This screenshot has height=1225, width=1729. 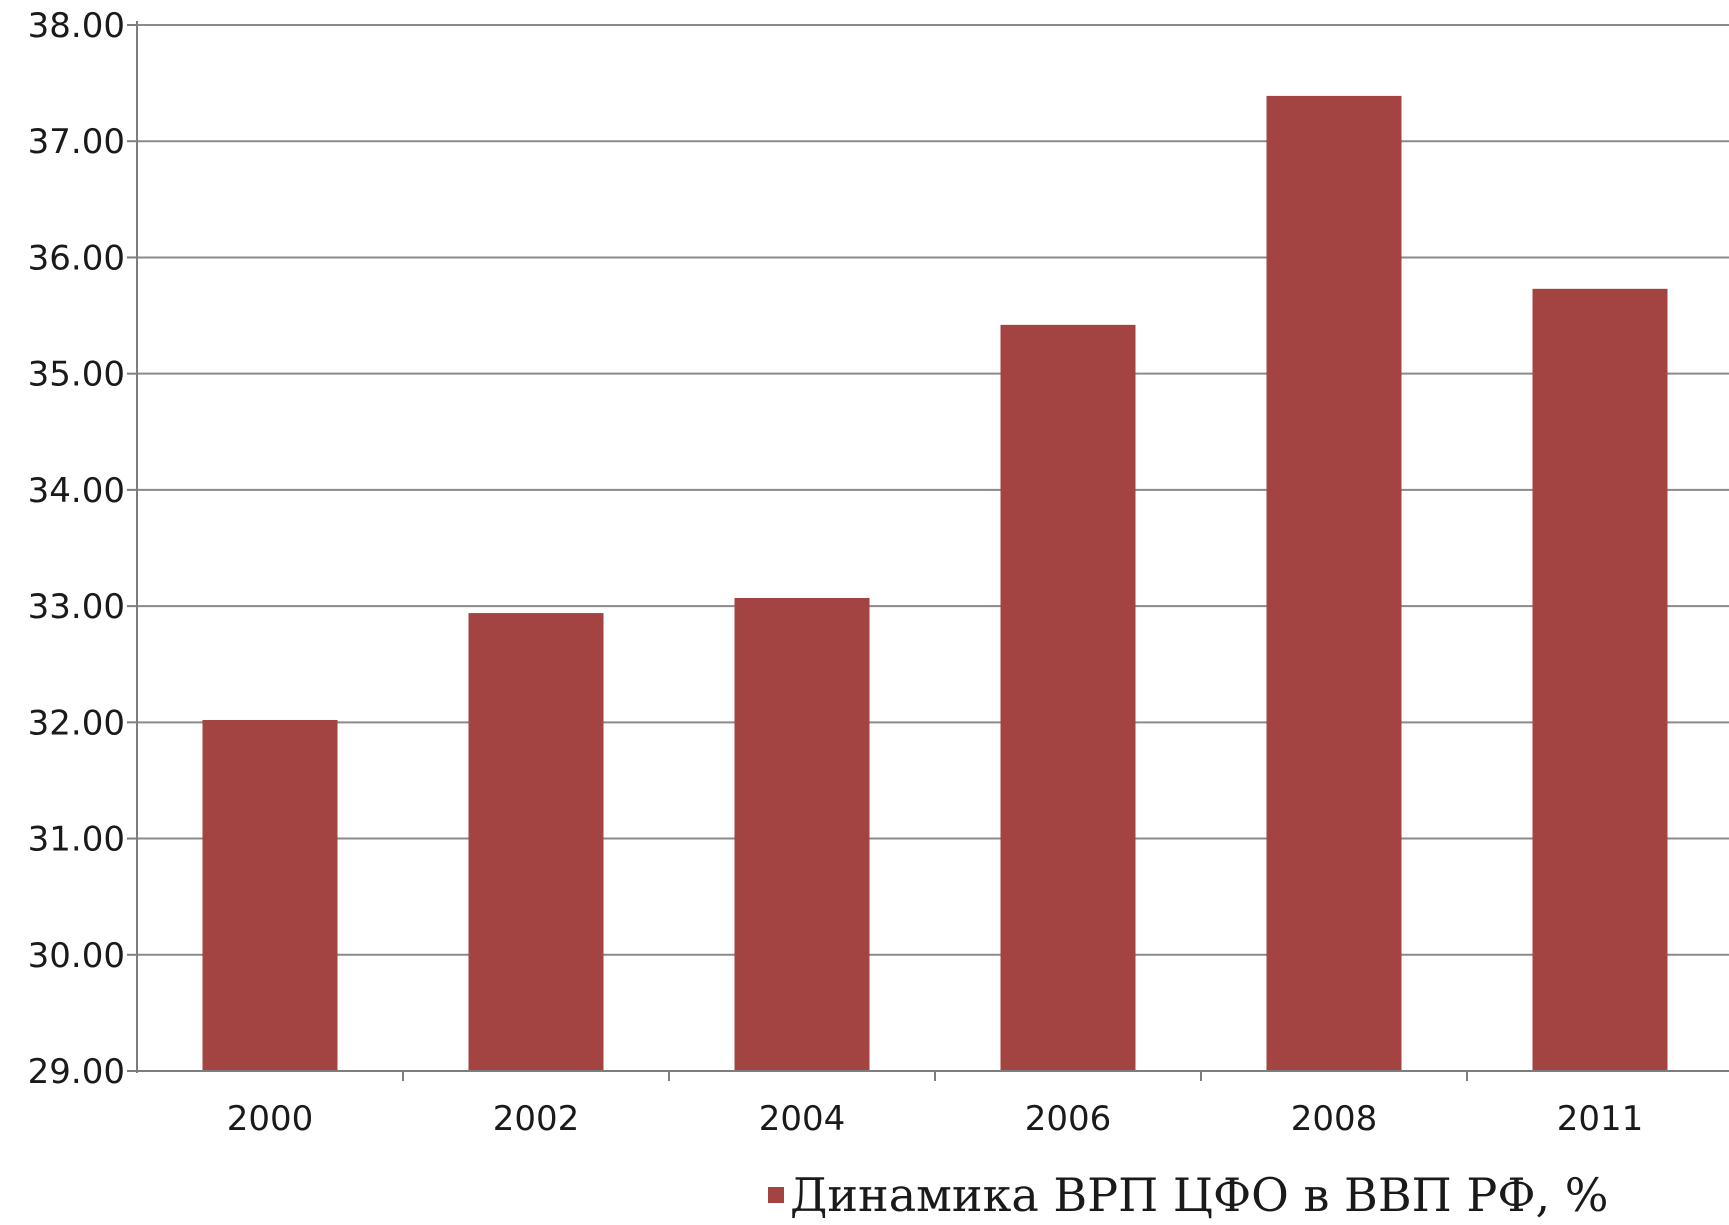 I want to click on x-tick-label: 2002, so click(x=536, y=1119).